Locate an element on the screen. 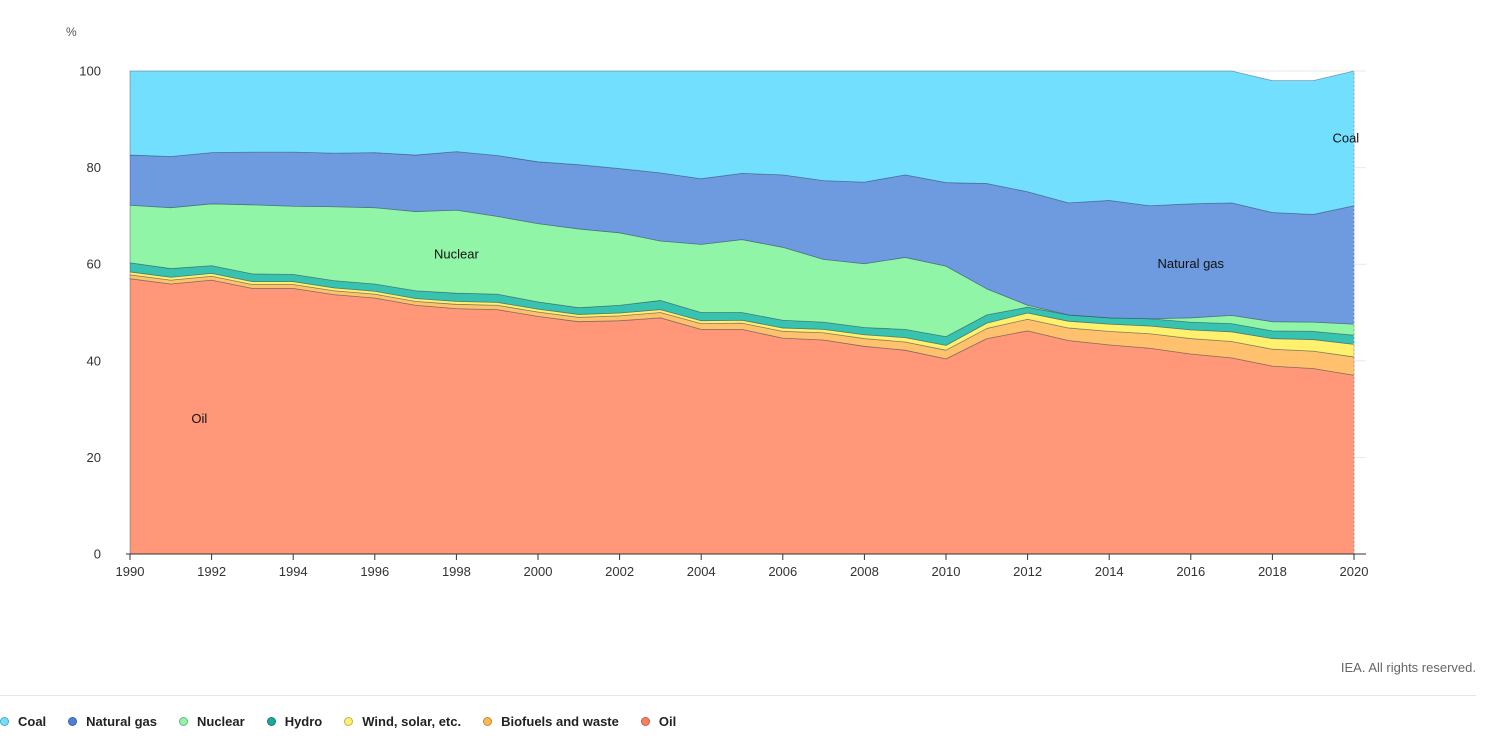 The width and height of the screenshot is (1486, 743). legend-swatch-coal is located at coordinates (4, 721).